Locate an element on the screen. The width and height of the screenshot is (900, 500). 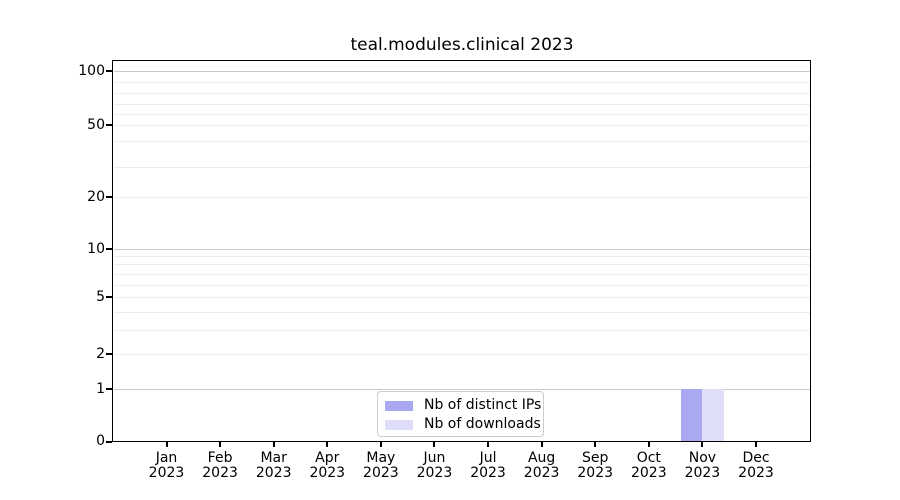
x-tick-label: May 2023 is located at coordinates (381, 465).